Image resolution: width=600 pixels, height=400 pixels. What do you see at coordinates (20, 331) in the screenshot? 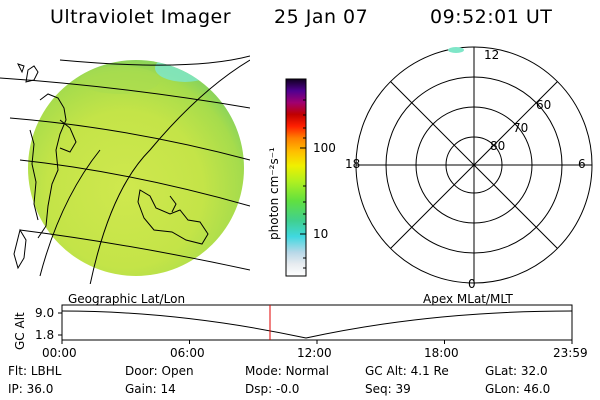
I see `gc-alt-axis-label: GC Alt` at bounding box center [20, 331].